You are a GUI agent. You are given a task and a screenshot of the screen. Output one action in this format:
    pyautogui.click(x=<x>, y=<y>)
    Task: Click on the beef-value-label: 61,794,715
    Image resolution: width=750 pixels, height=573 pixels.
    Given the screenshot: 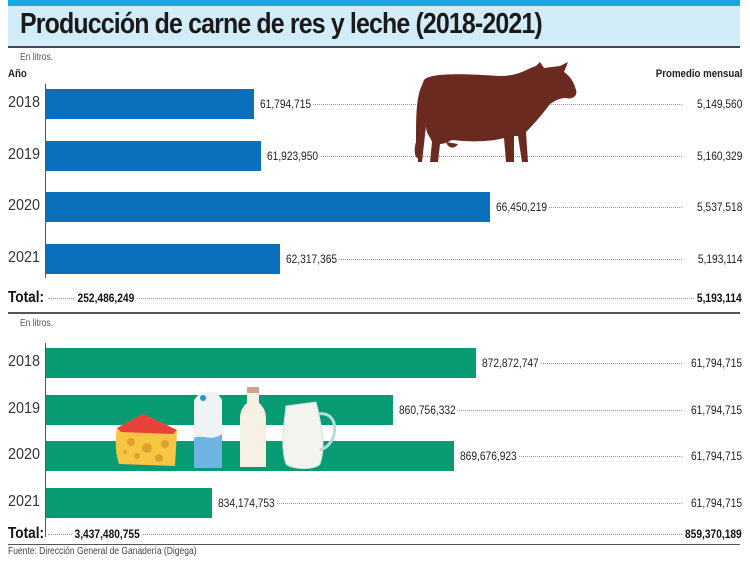 What is the action you would take?
    pyautogui.click(x=286, y=104)
    